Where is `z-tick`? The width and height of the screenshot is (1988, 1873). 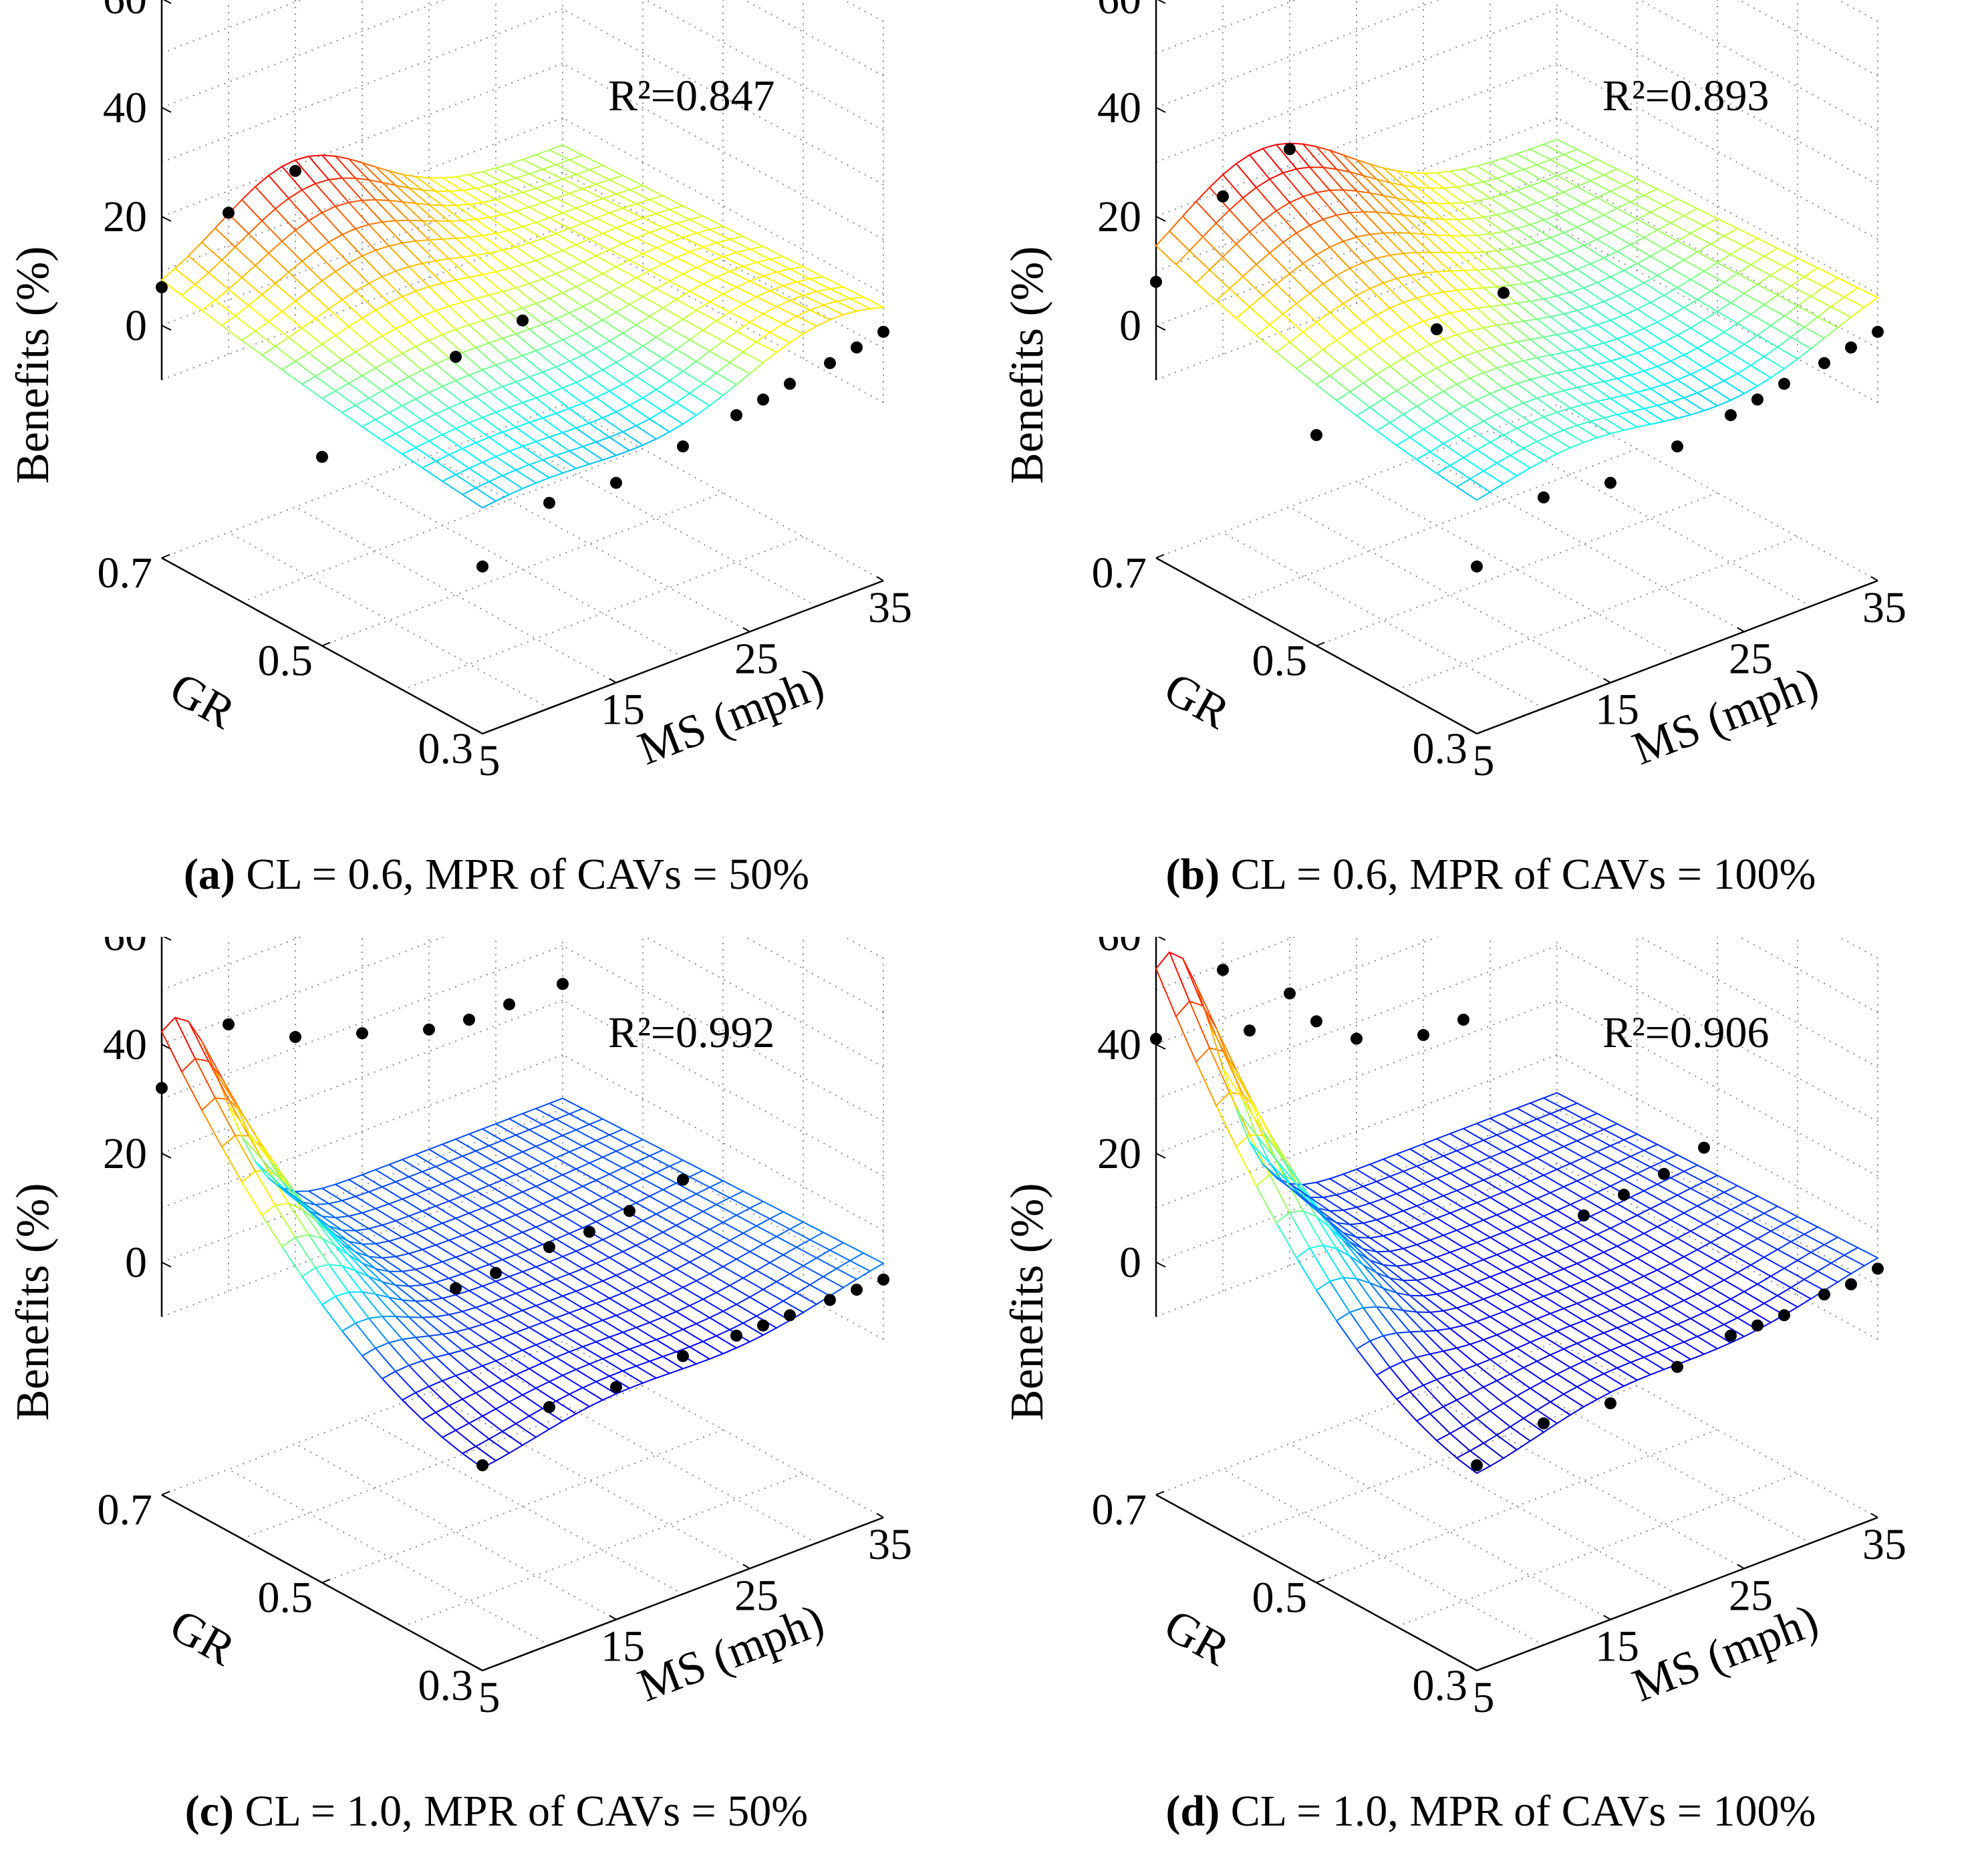
z-tick is located at coordinates (166, 1265).